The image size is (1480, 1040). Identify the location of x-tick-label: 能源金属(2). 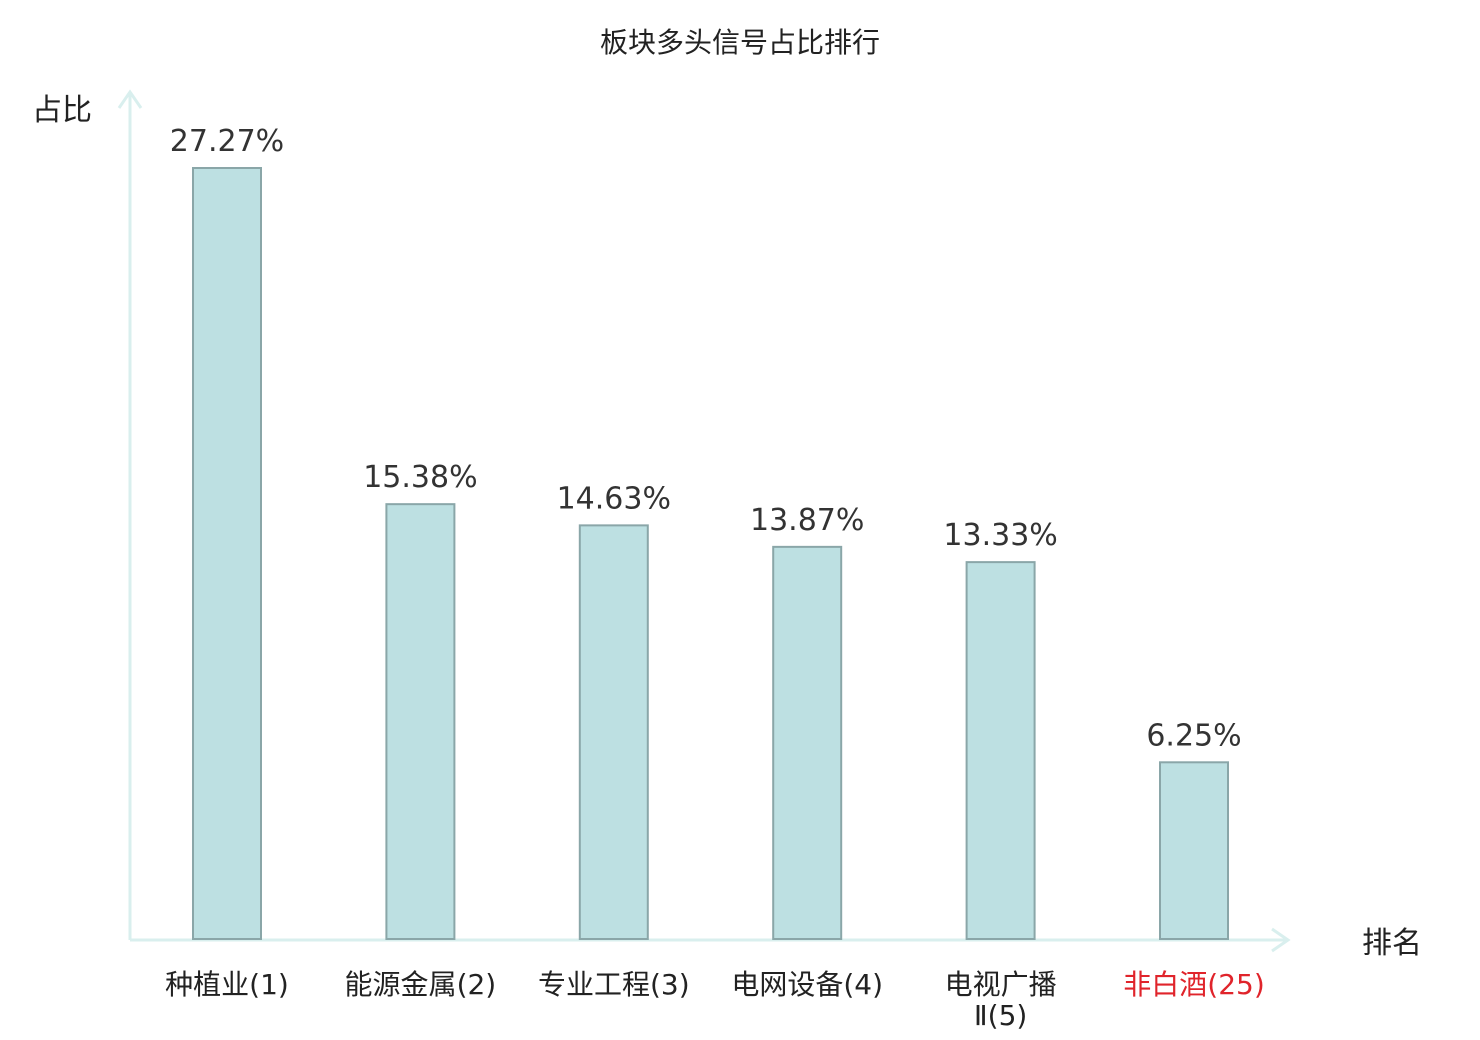
(421, 984).